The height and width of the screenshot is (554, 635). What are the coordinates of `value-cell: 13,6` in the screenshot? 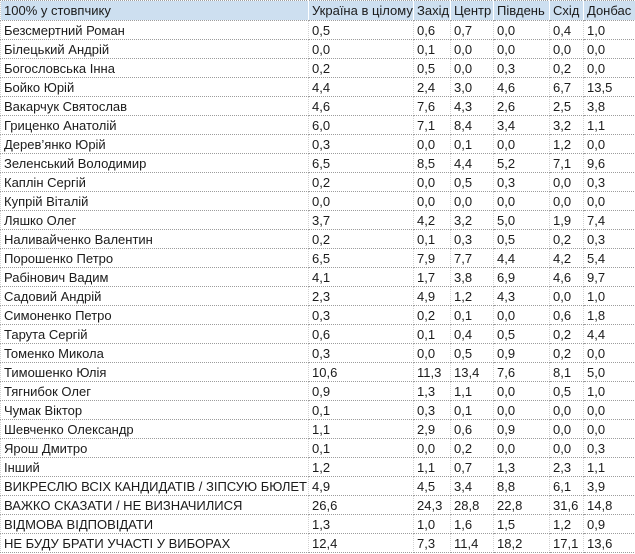 It's located at (609, 543).